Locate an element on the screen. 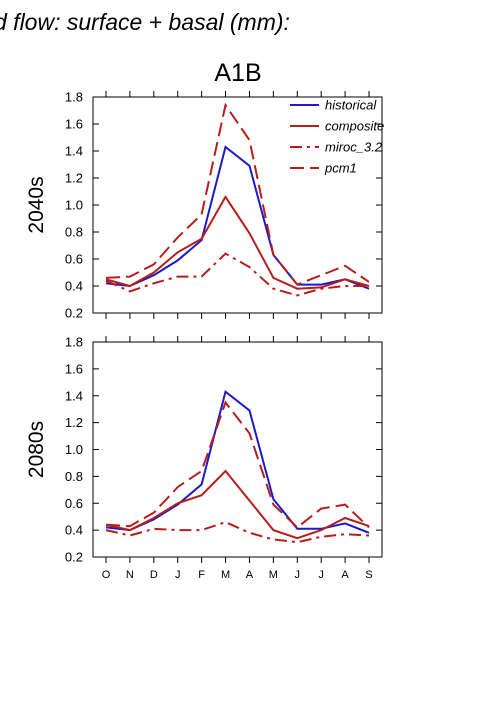 Image resolution: width=501 pixels, height=709 pixels. x-tick-label: N is located at coordinates (130, 575).